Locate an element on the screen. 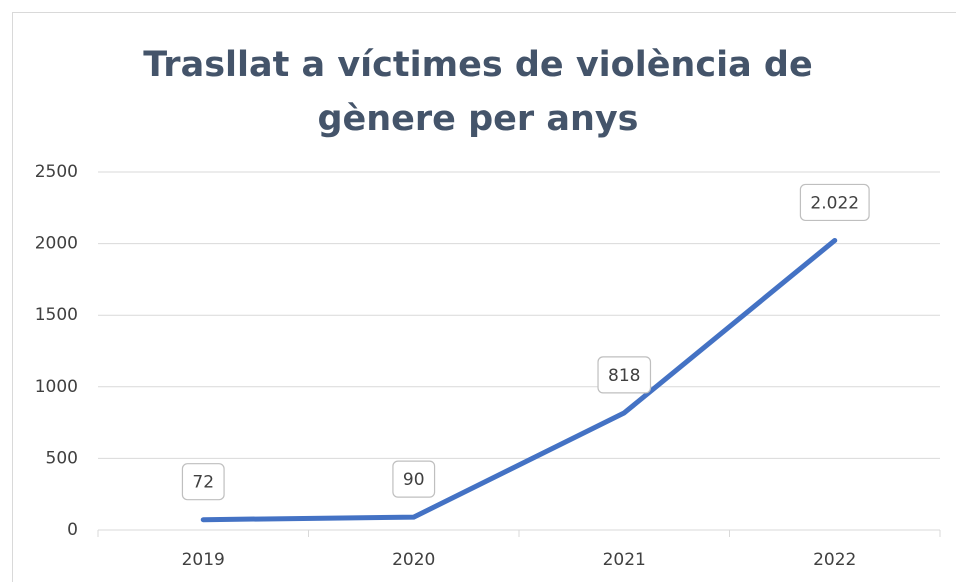 This screenshot has height=582, width=956. y-tick-label: 2000 is located at coordinates (56, 244).